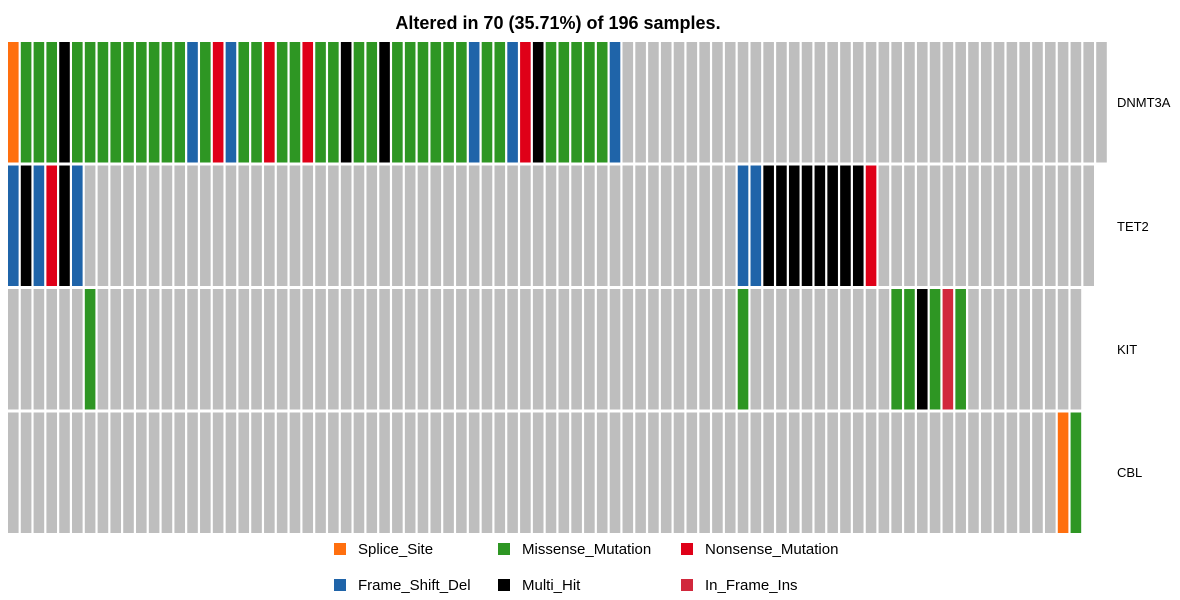  Describe the element at coordinates (1063, 472) in the screenshot. I see `cell-splice-site` at that location.